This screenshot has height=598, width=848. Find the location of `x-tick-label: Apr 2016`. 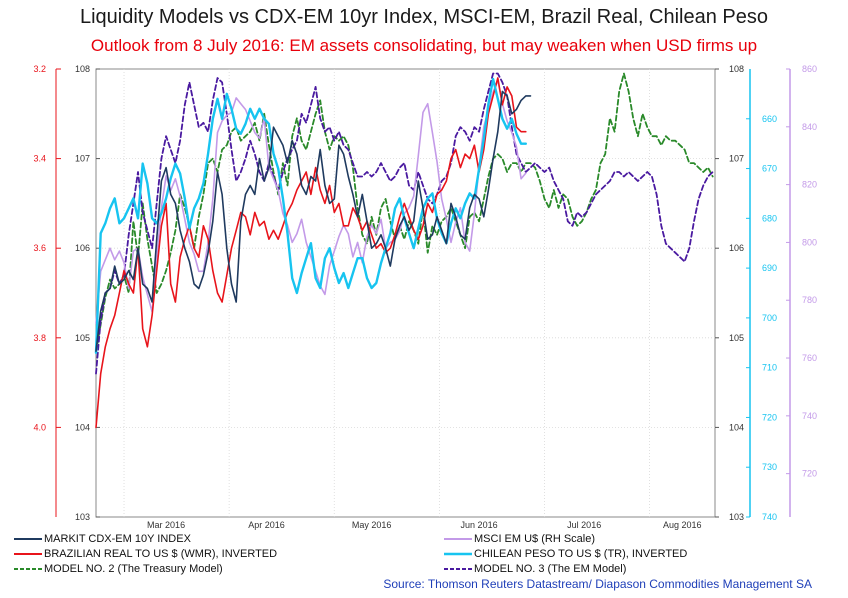

x-tick-label: Apr 2016 is located at coordinates (266, 525).